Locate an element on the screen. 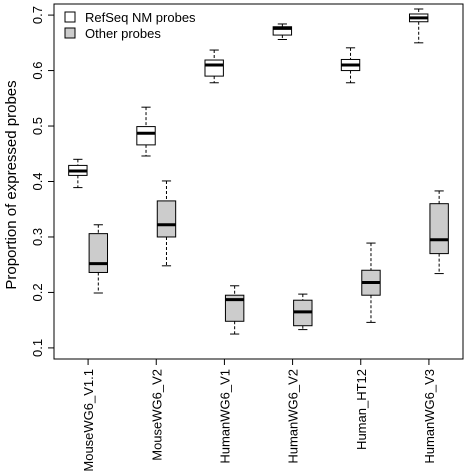  legend: RefSeq NM probes Other probes is located at coordinates (130, 25).